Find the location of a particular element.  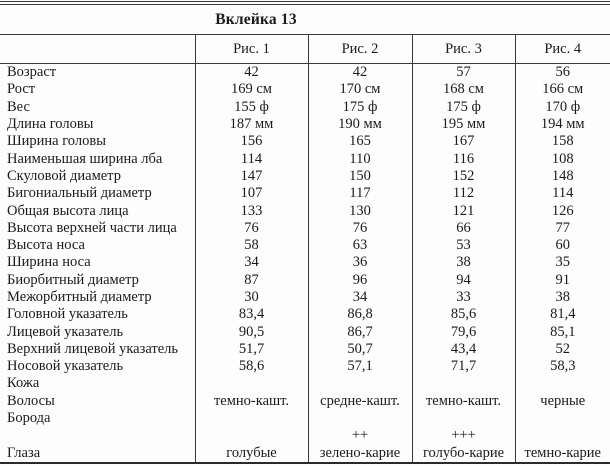

cell-value: 85,1 is located at coordinates (562, 332).